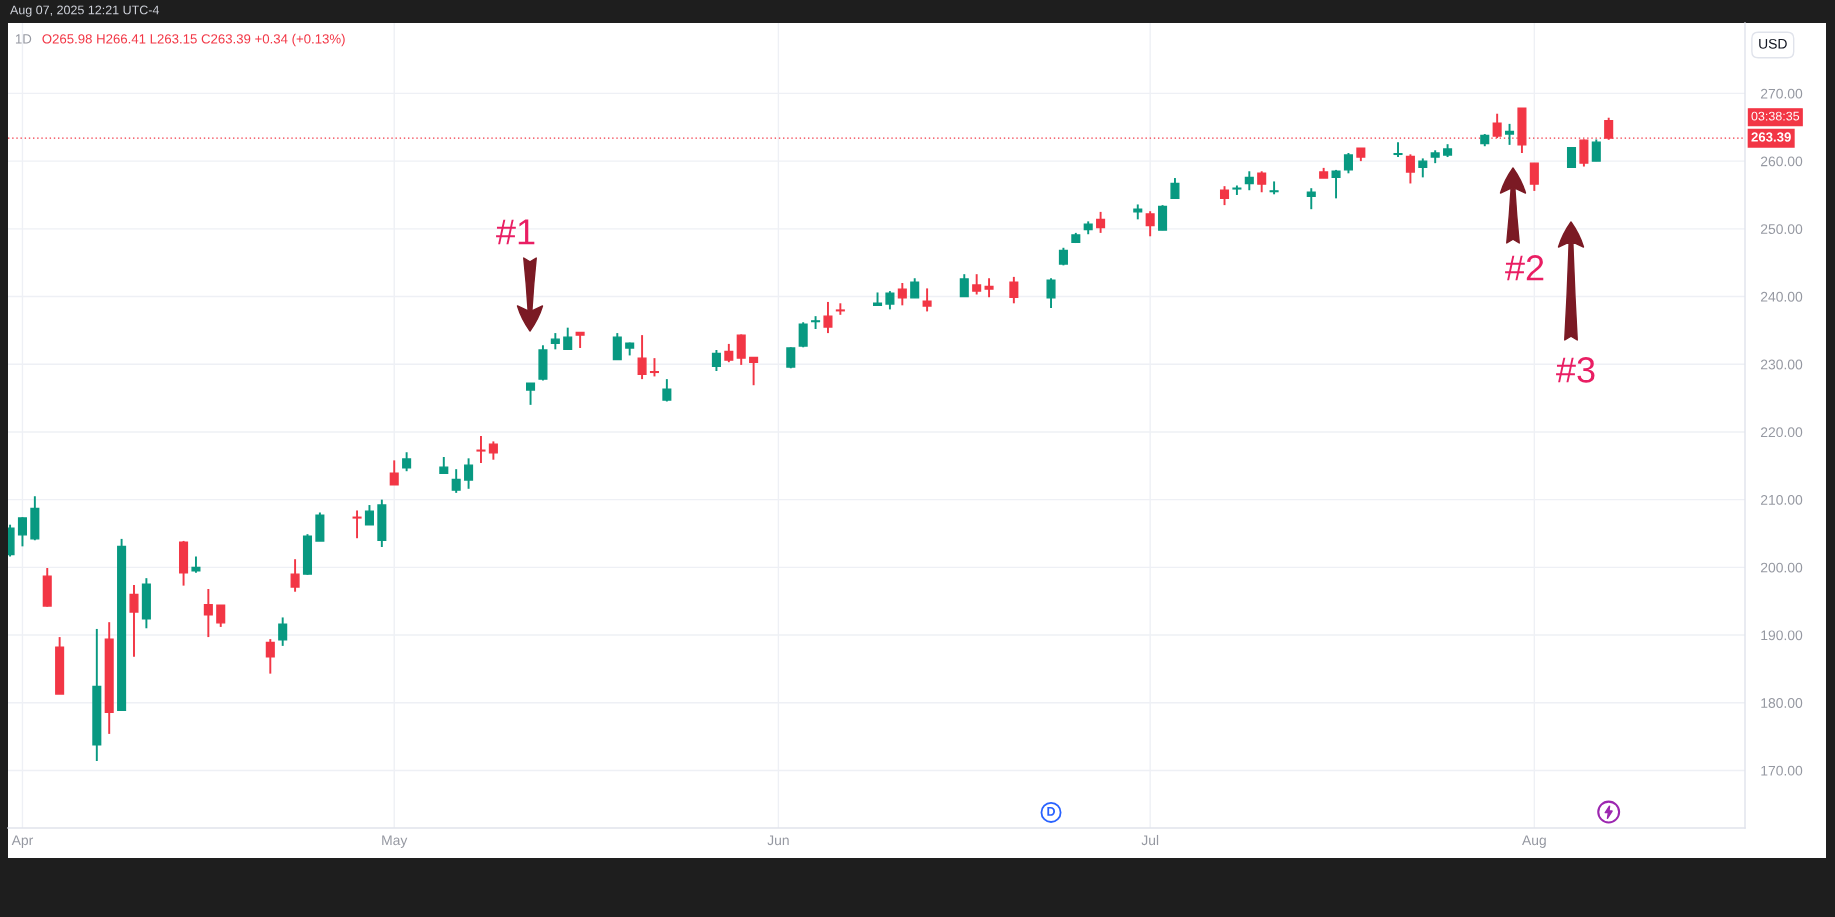 This screenshot has height=917, width=1835. I want to click on y-axis-title: USD, so click(1773, 43).